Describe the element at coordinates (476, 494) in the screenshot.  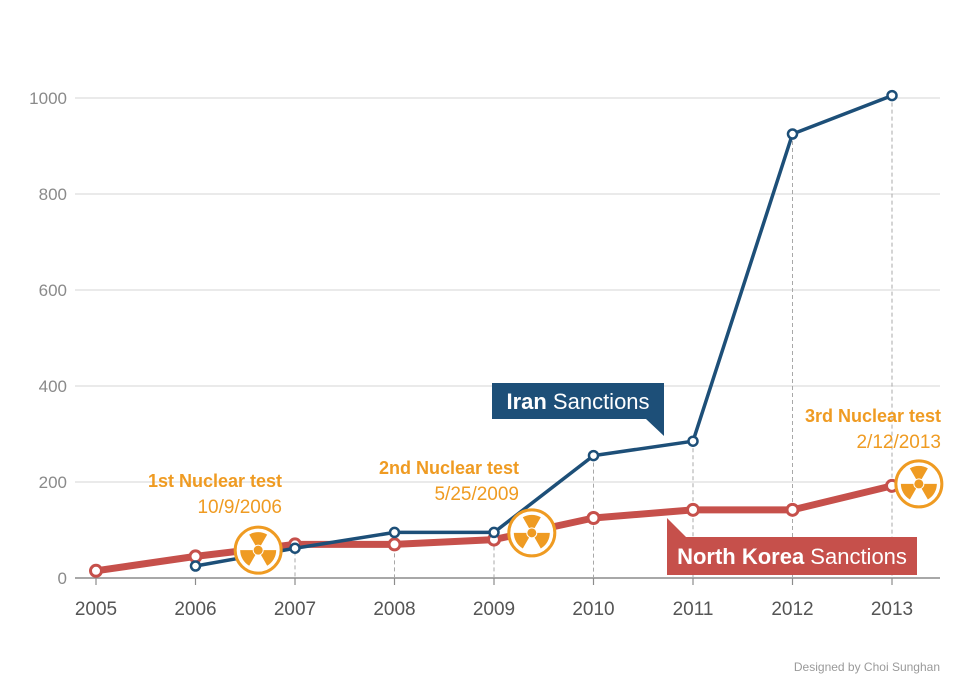
I see `nuclear-test-date: 5/25/2009` at that location.